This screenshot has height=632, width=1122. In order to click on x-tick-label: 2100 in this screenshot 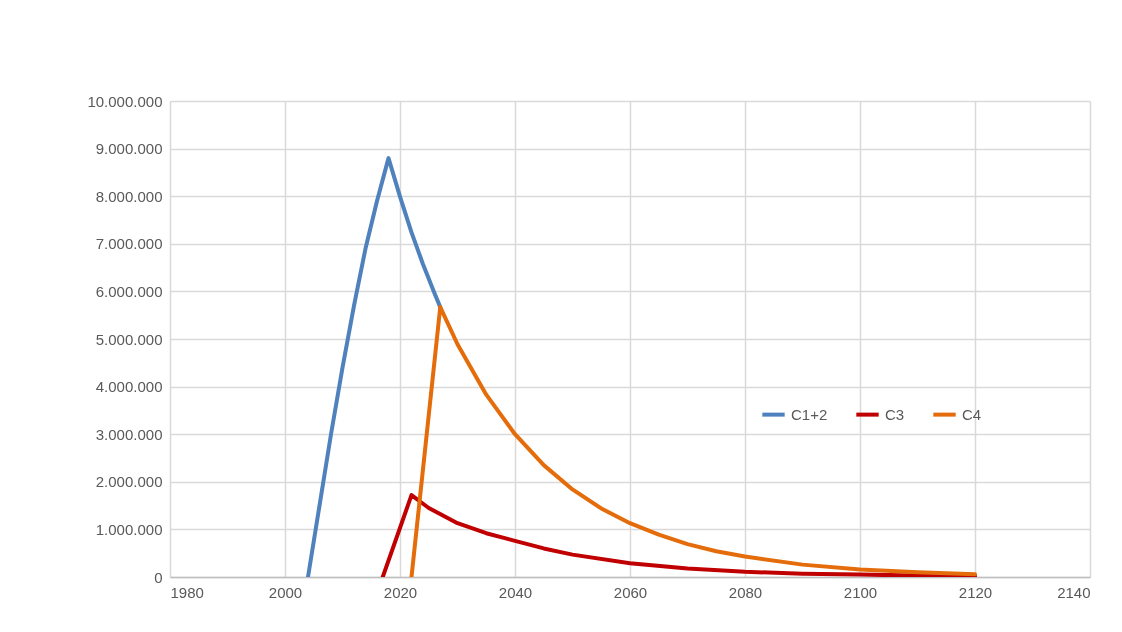, I will do `click(860, 592)`.